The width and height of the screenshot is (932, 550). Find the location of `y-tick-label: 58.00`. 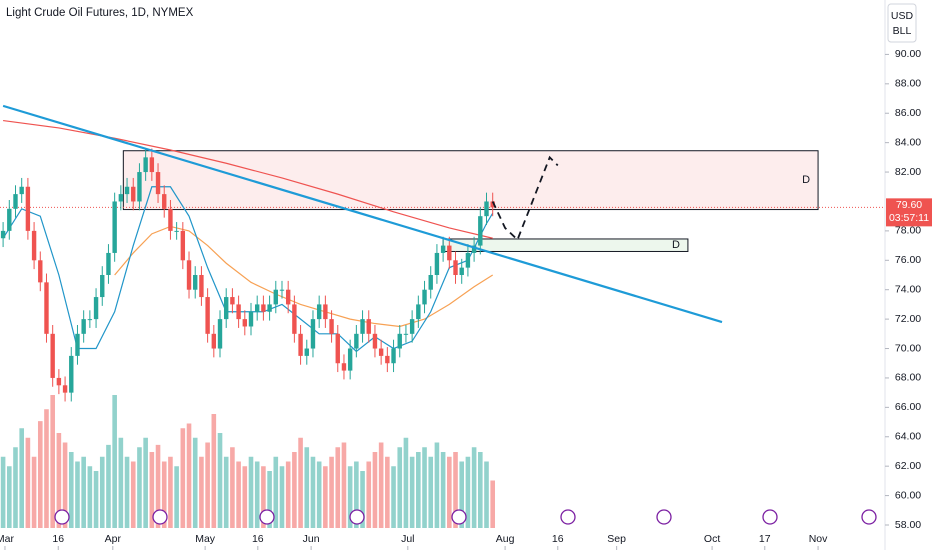

y-tick-label: 58.00 is located at coordinates (908, 525).